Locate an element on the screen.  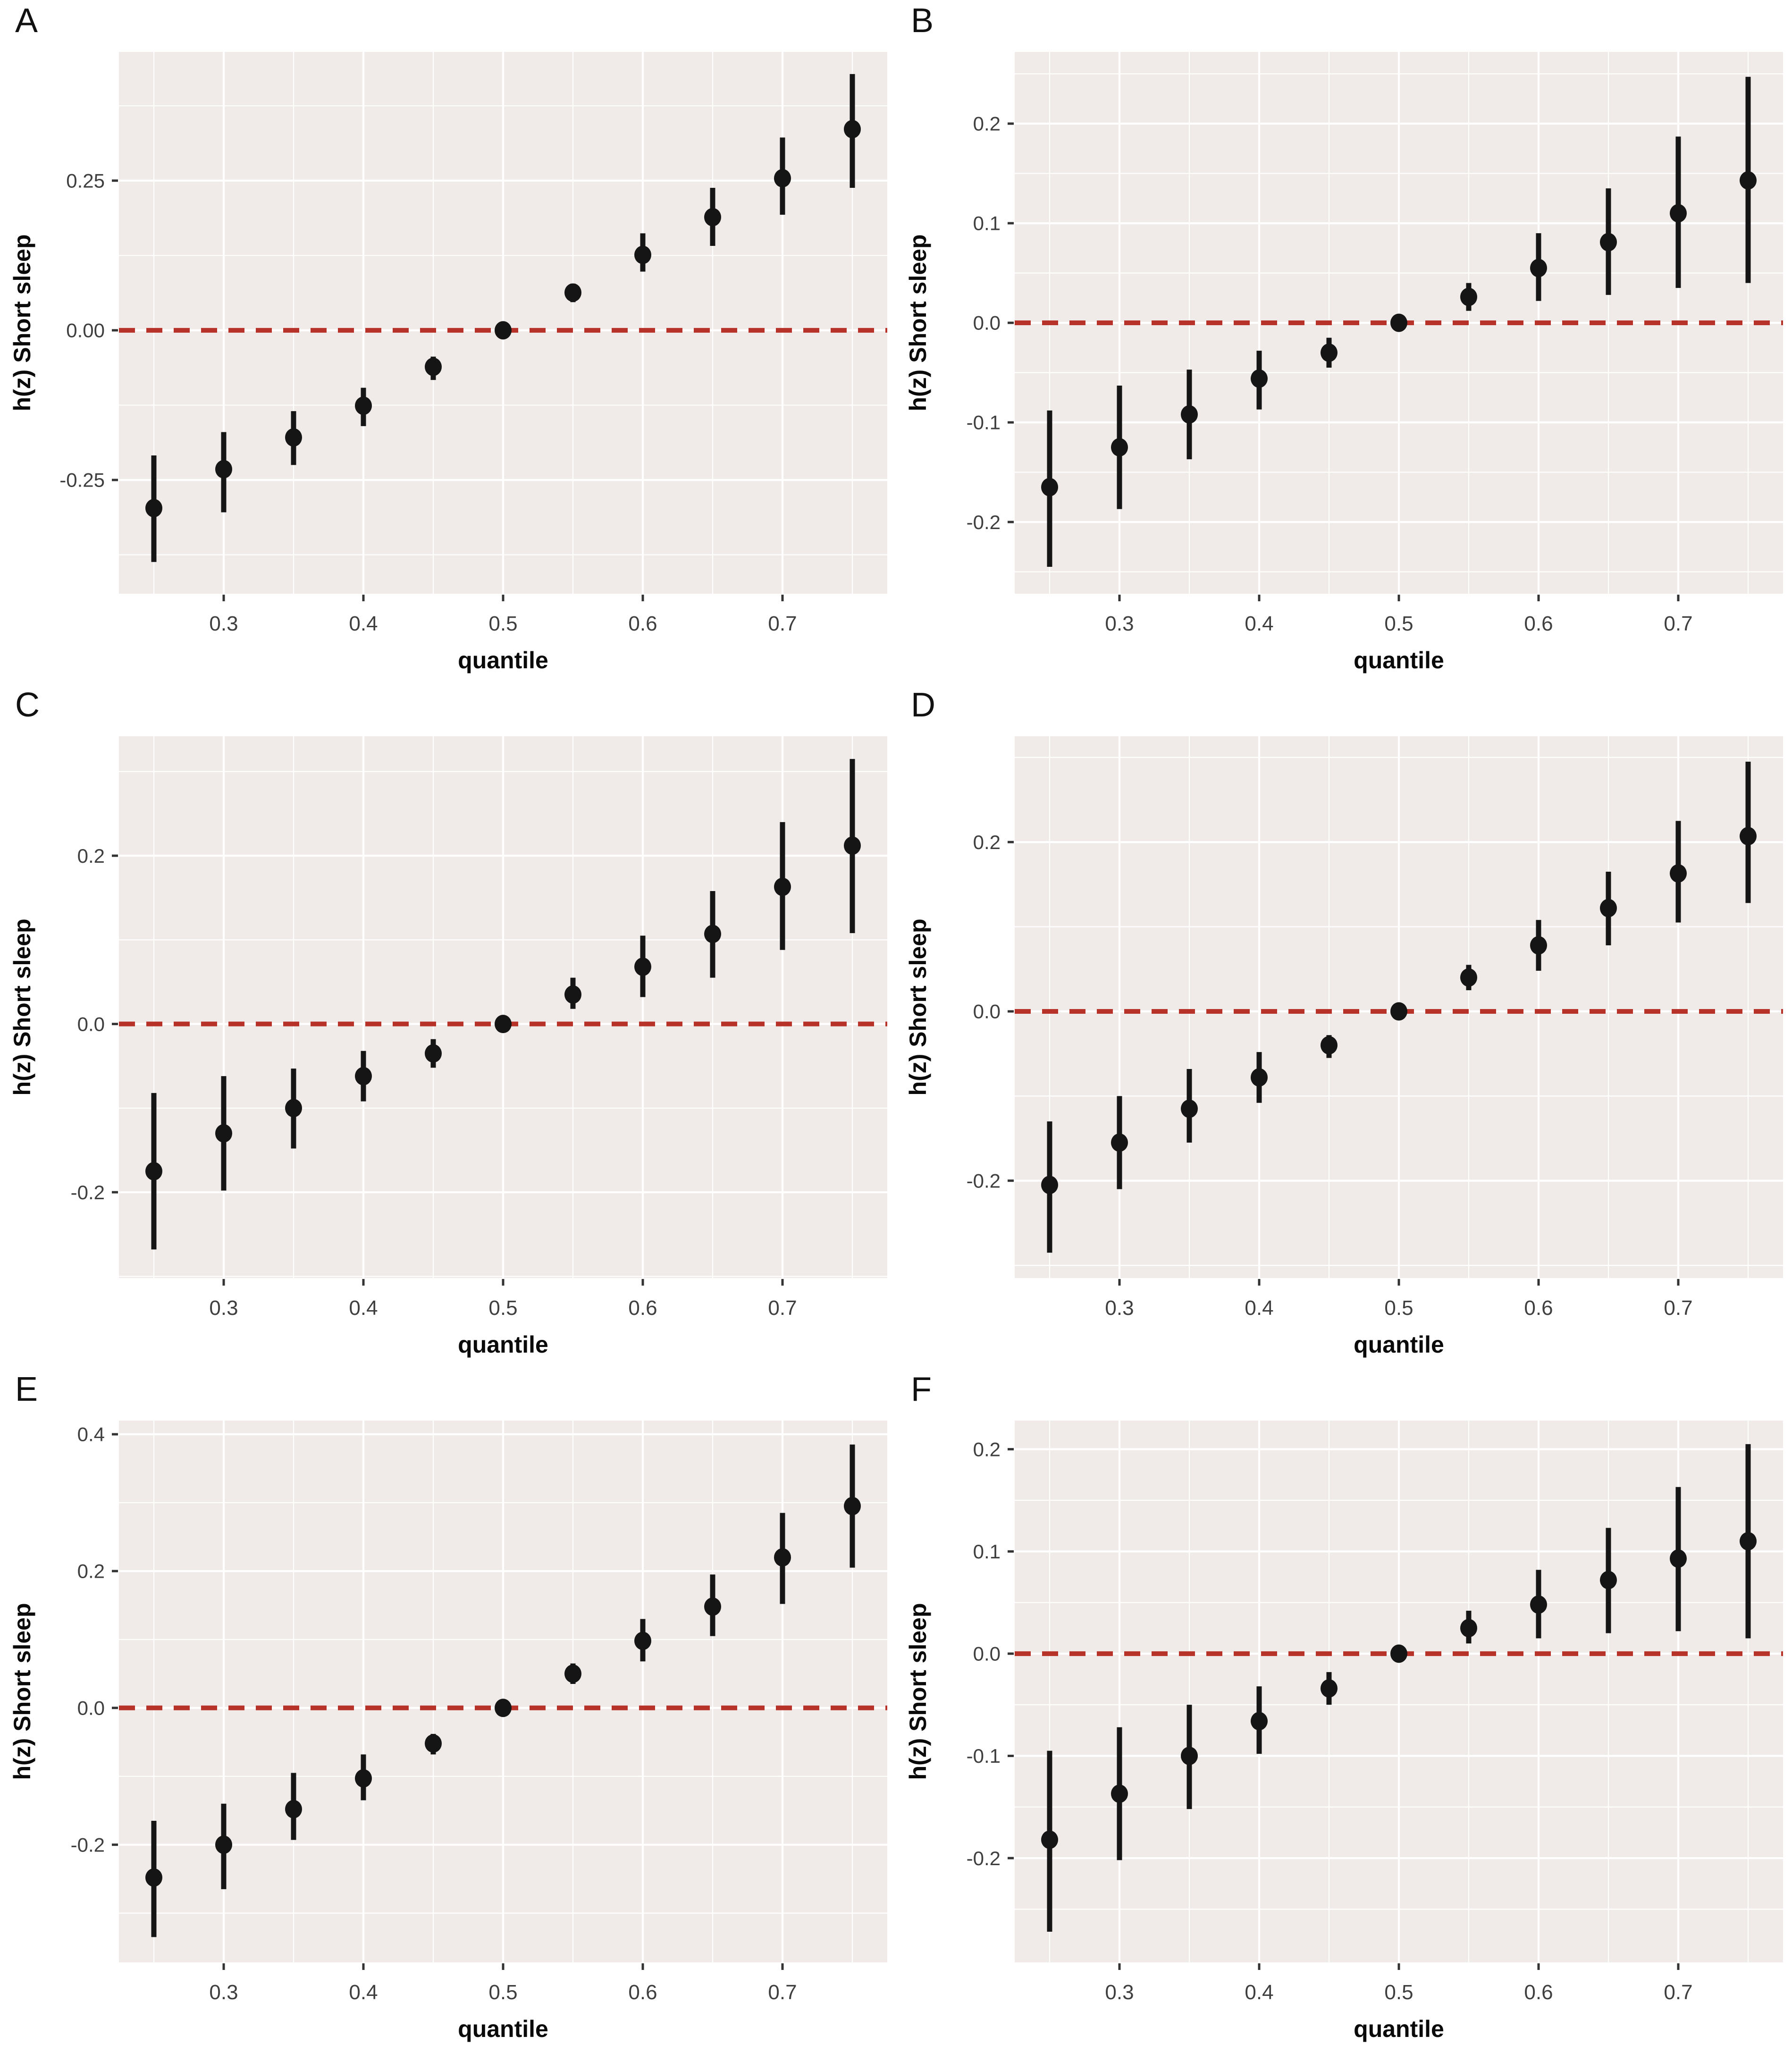
panel-label-f: F is located at coordinates (921, 1389).